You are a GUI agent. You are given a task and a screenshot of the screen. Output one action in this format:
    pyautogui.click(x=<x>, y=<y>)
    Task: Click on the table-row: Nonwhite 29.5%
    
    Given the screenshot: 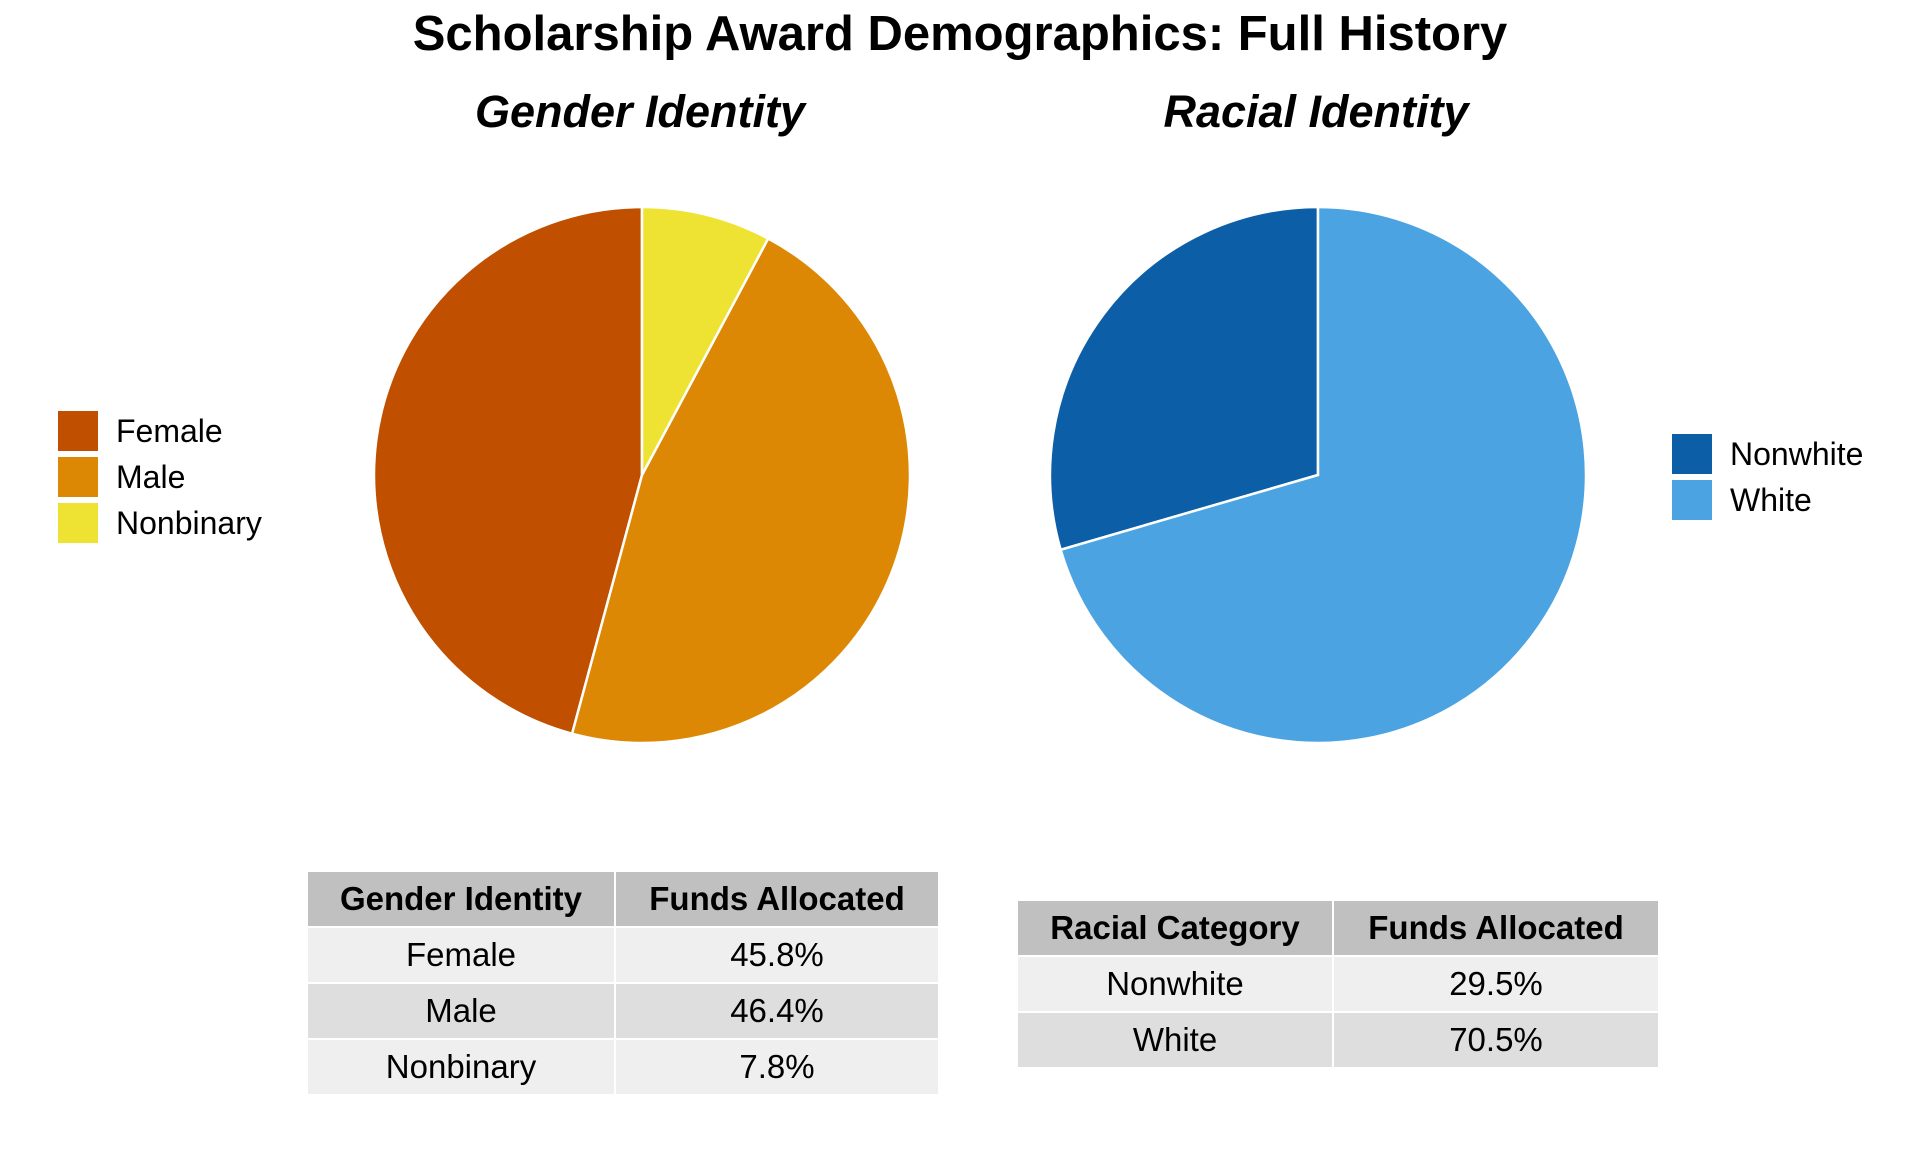 What is the action you would take?
    pyautogui.click(x=1338, y=984)
    